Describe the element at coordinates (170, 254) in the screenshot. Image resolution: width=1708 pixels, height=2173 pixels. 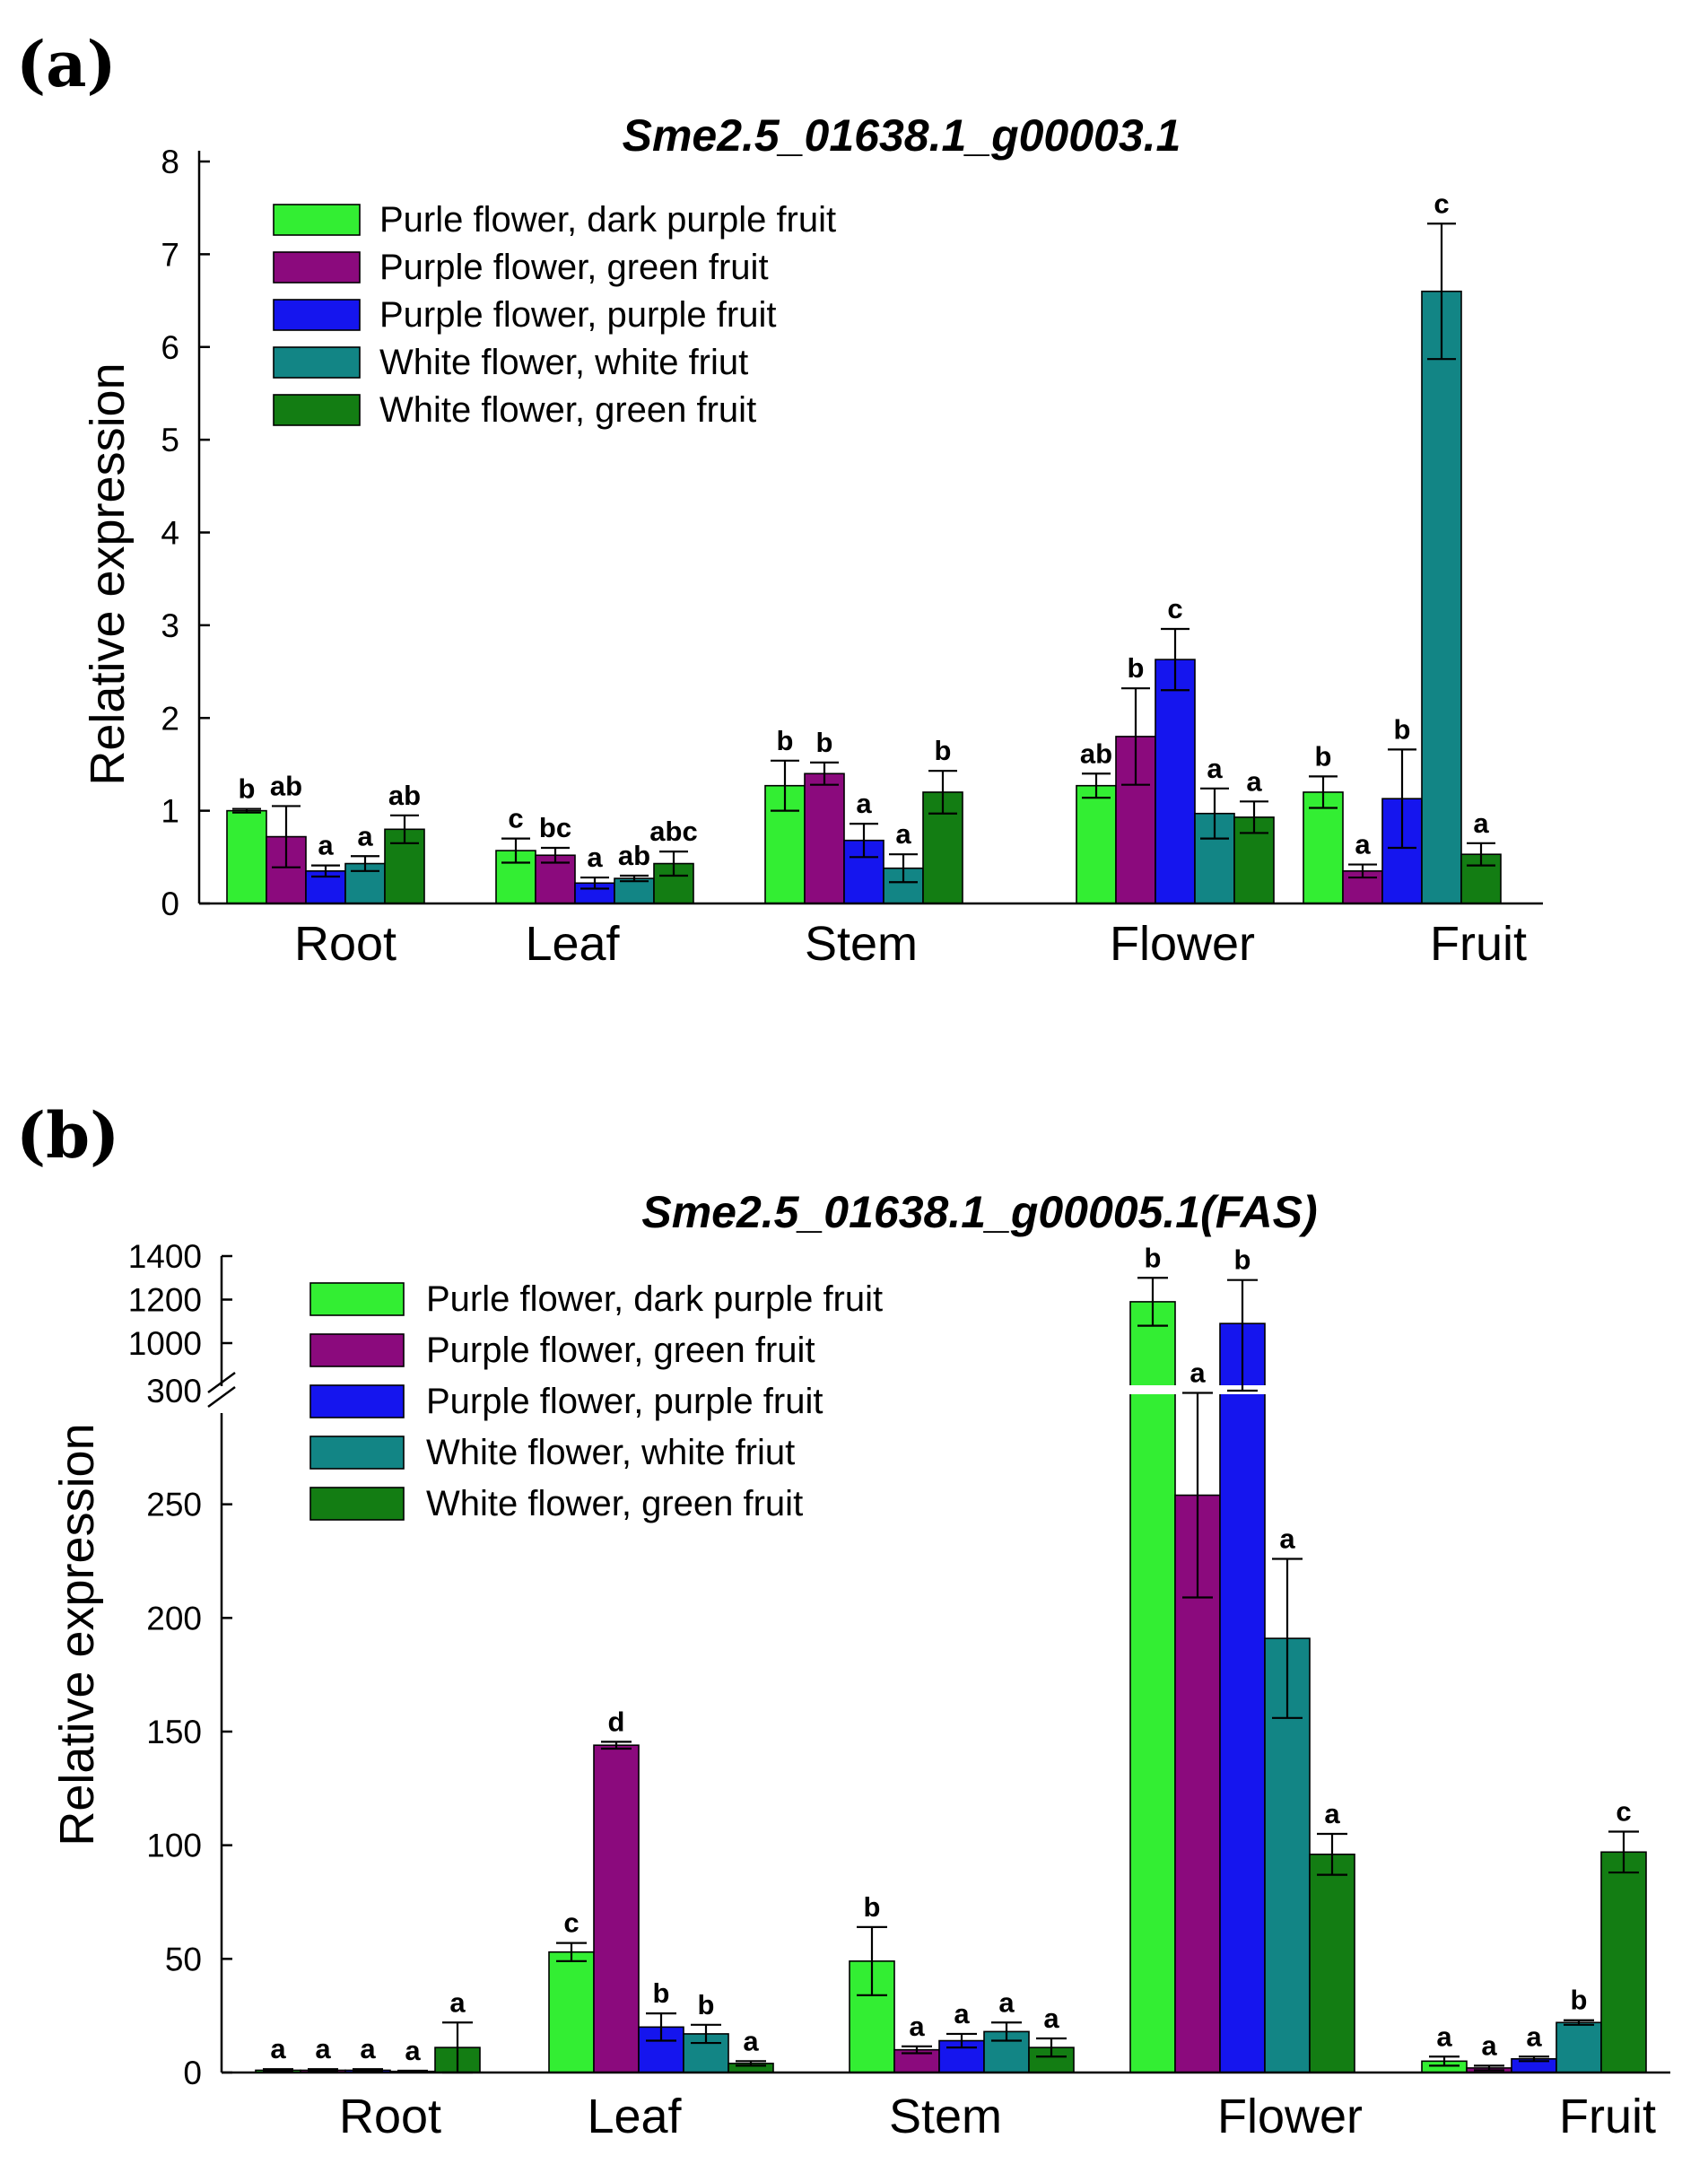
I see `y-tick-label: 7` at that location.